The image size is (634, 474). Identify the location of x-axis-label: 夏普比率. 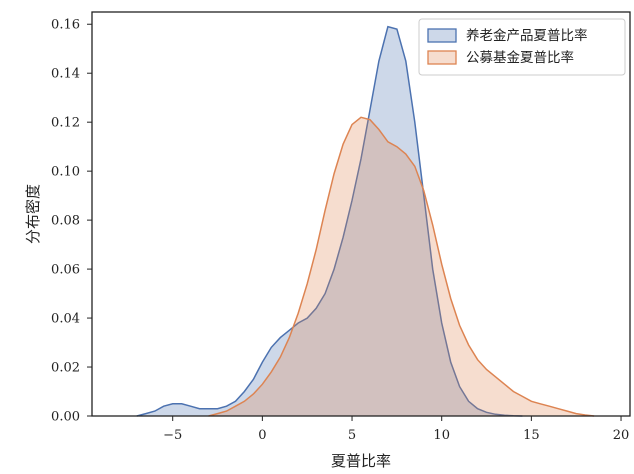
(361, 461).